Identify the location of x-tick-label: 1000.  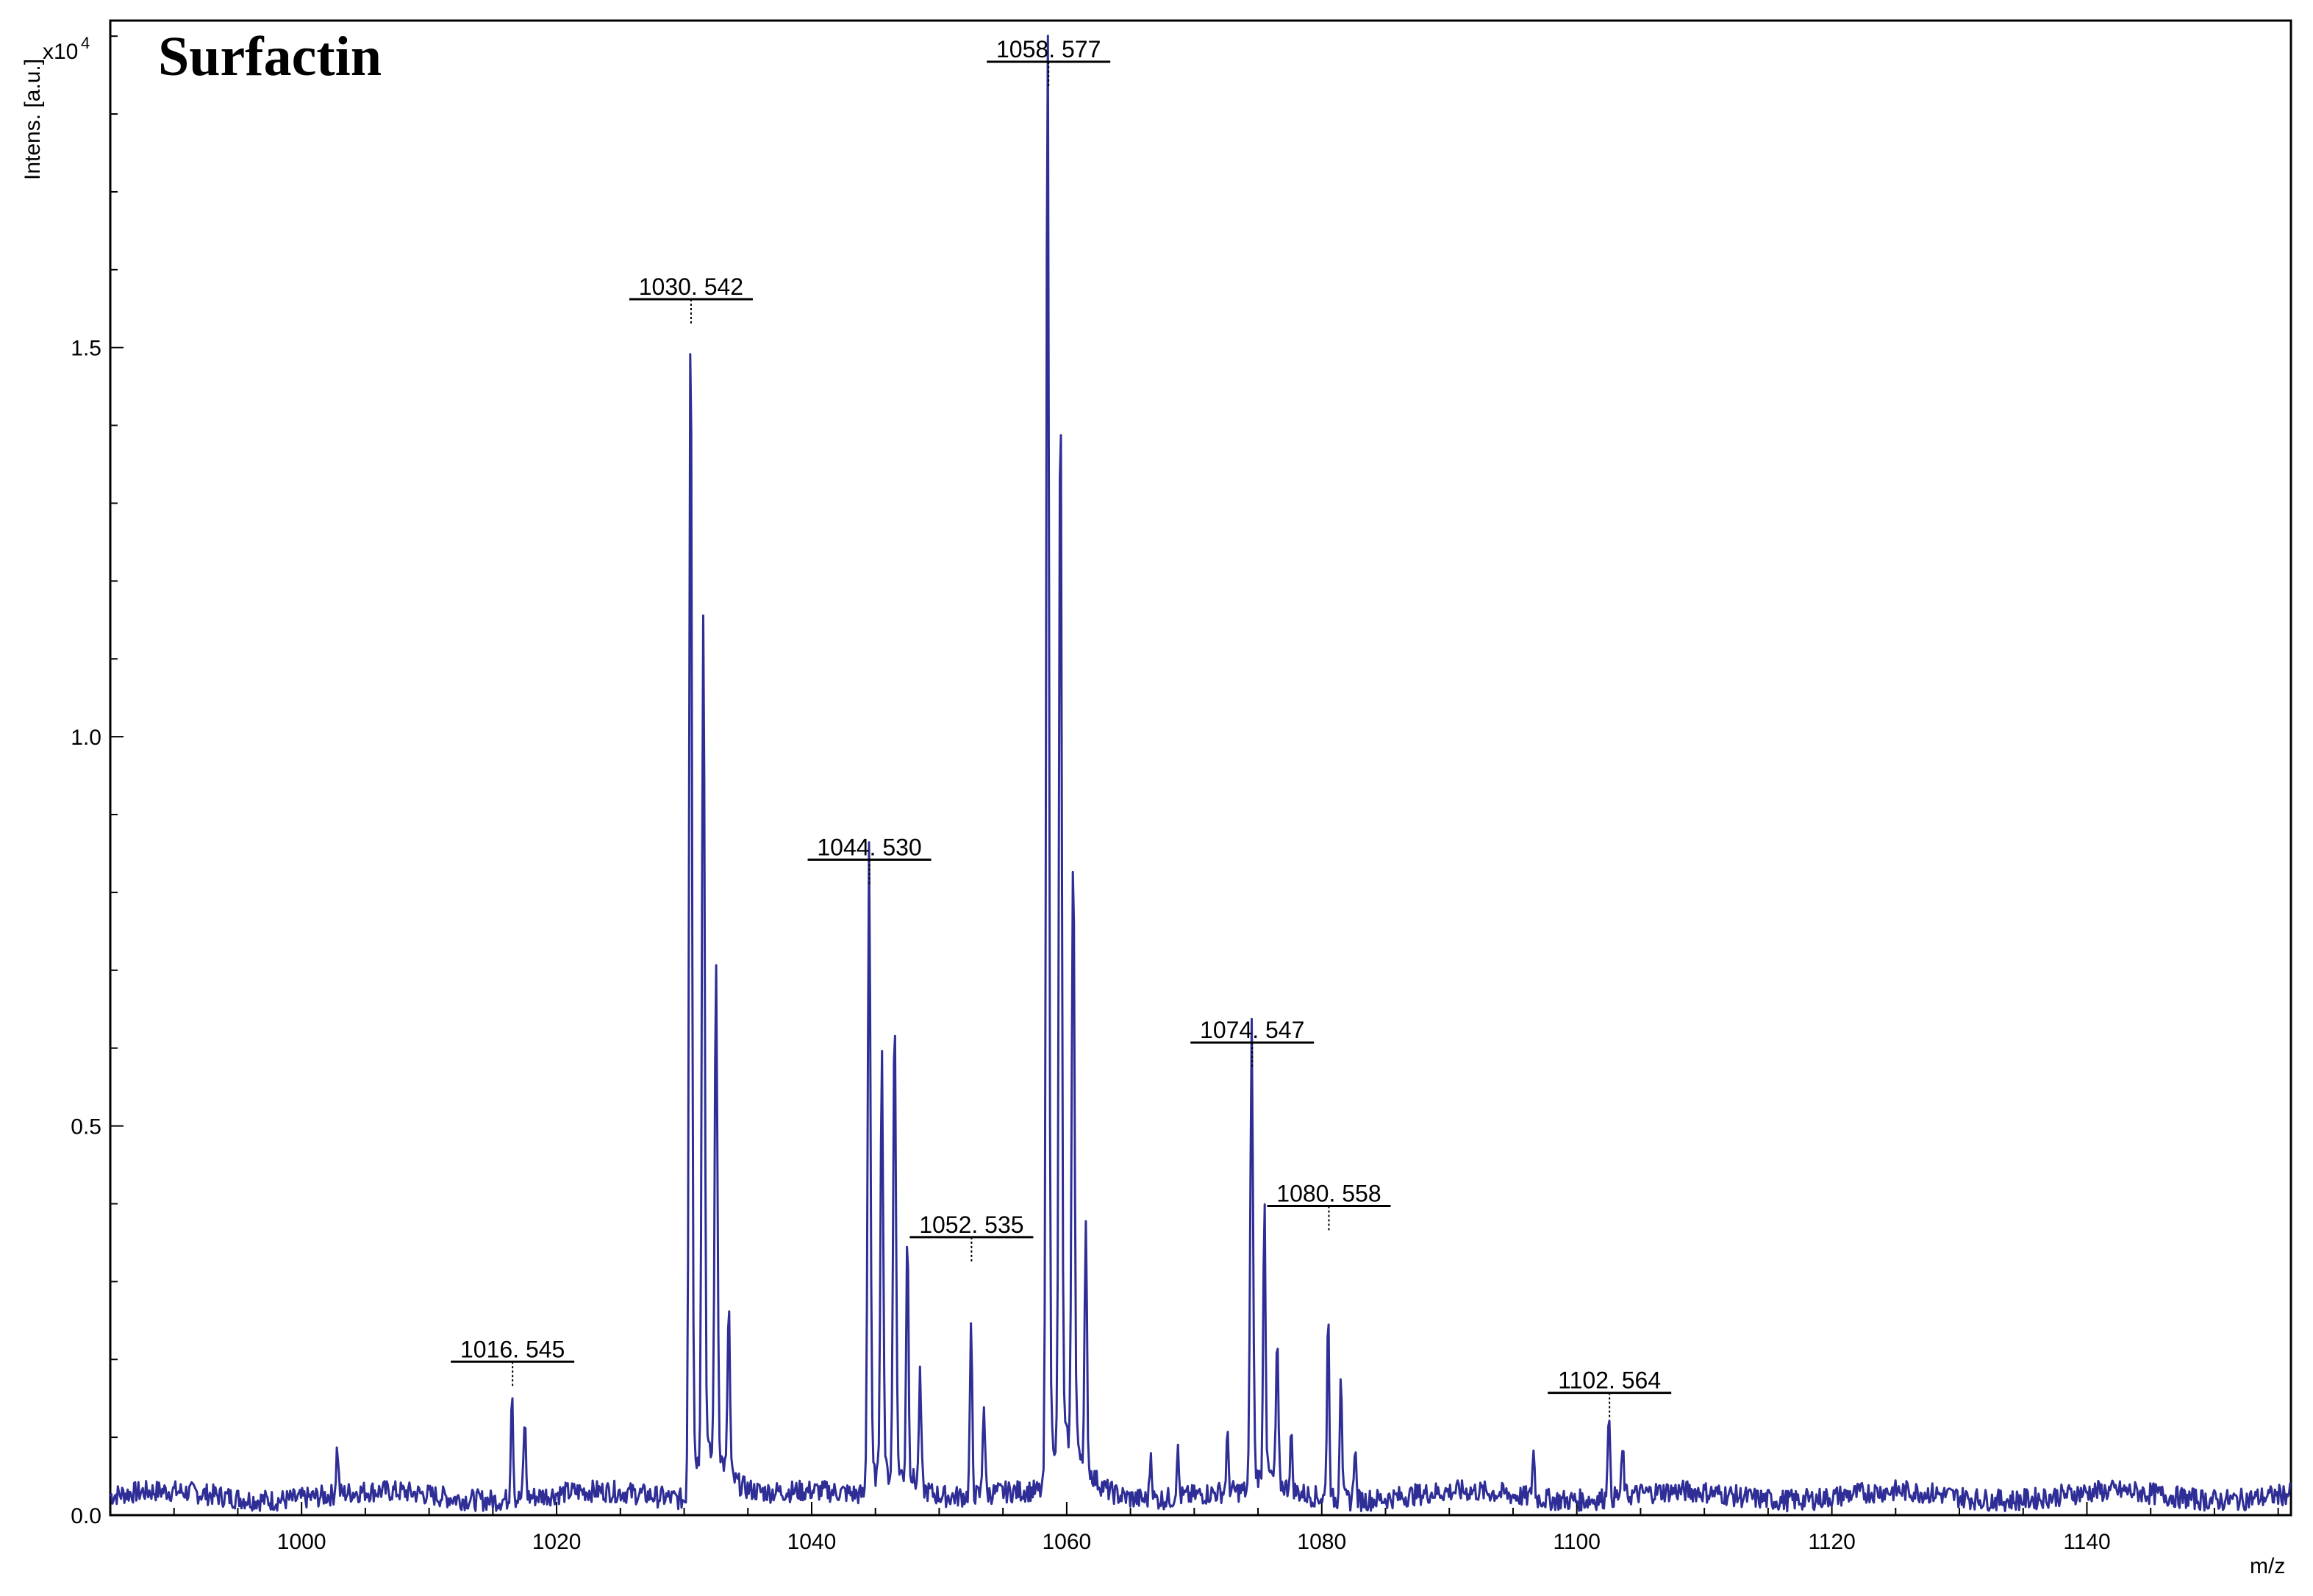
(301, 1542).